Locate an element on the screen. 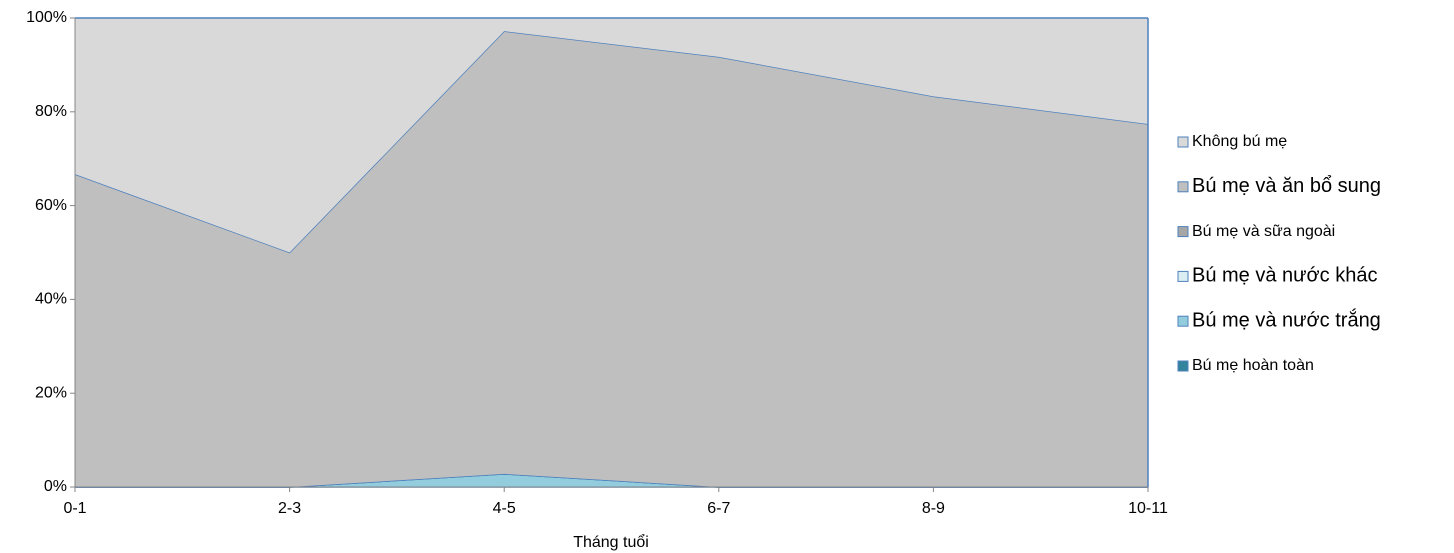  x-tick-label: 0-1 is located at coordinates (74, 508).